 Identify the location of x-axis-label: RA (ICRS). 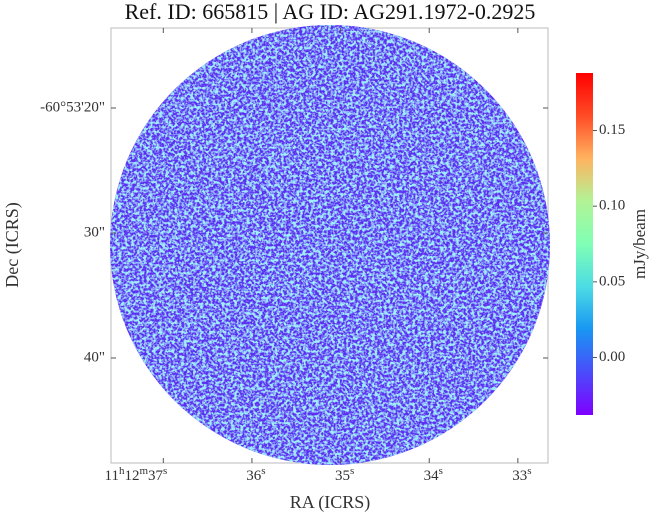
(330, 502).